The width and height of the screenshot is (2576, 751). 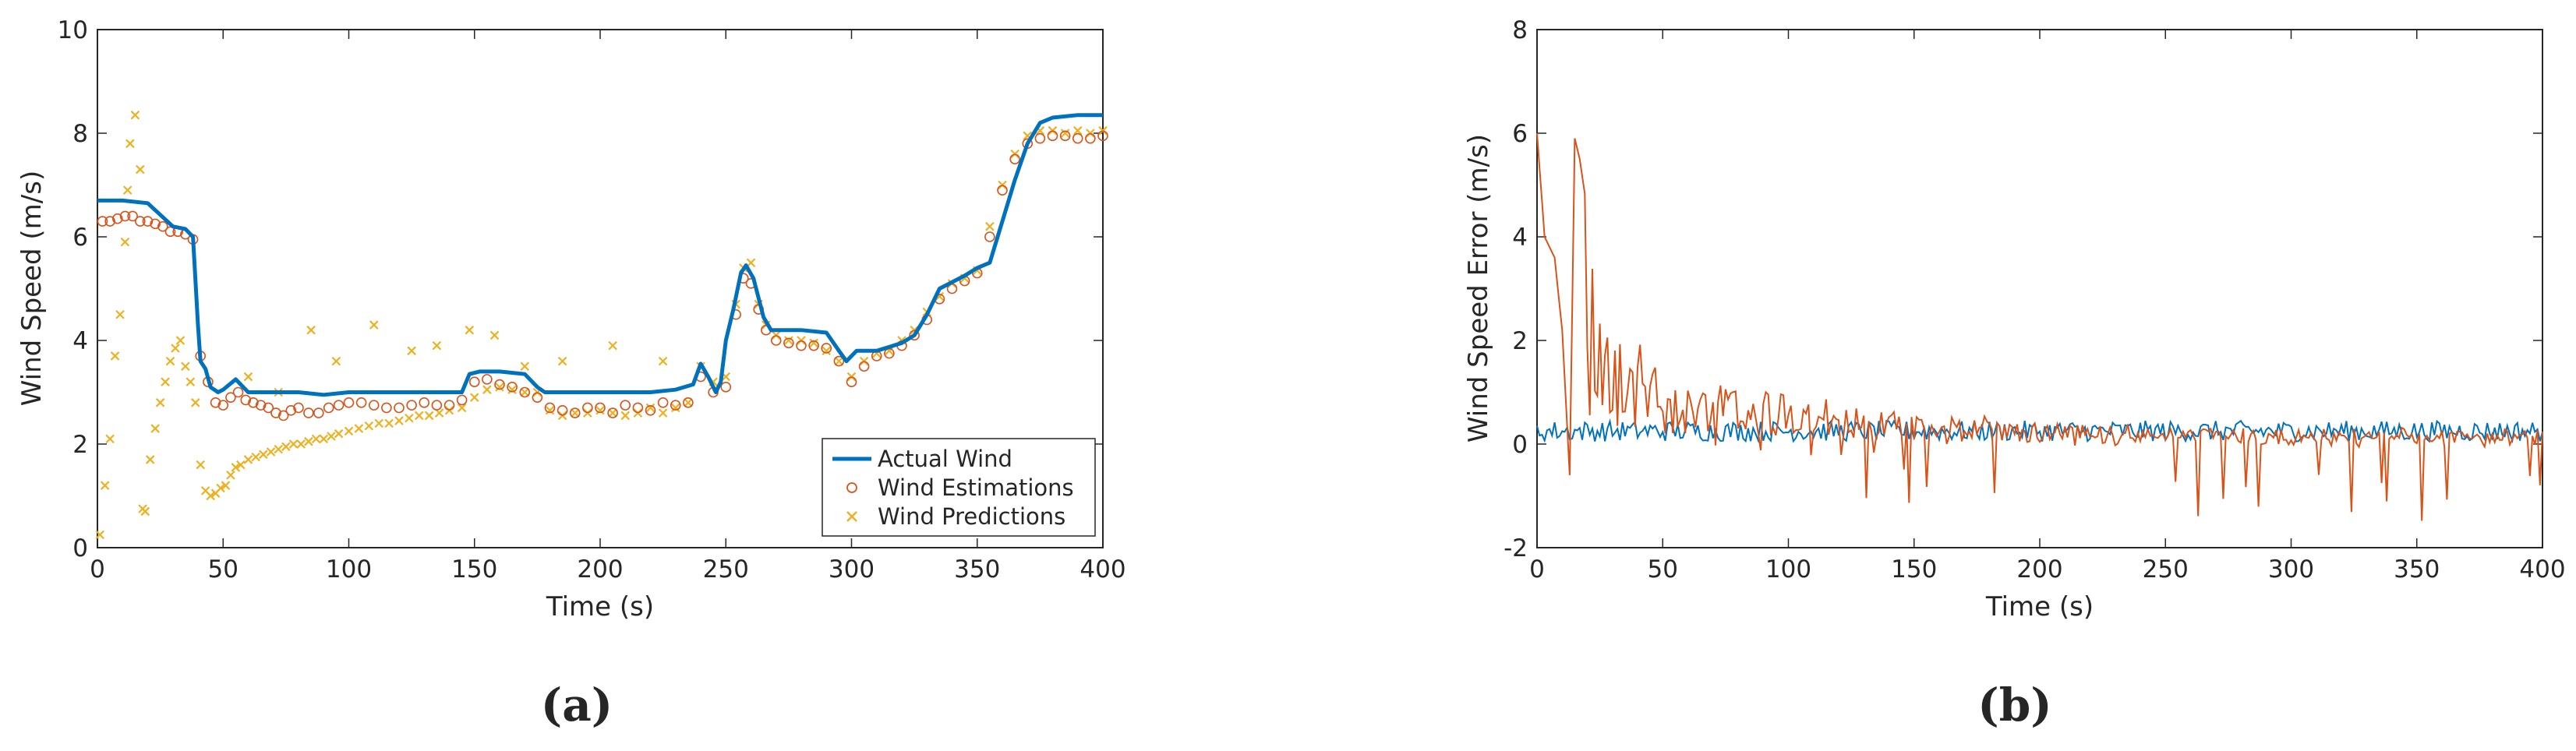 What do you see at coordinates (1663, 570) in the screenshot?
I see `x-tick-label: 50` at bounding box center [1663, 570].